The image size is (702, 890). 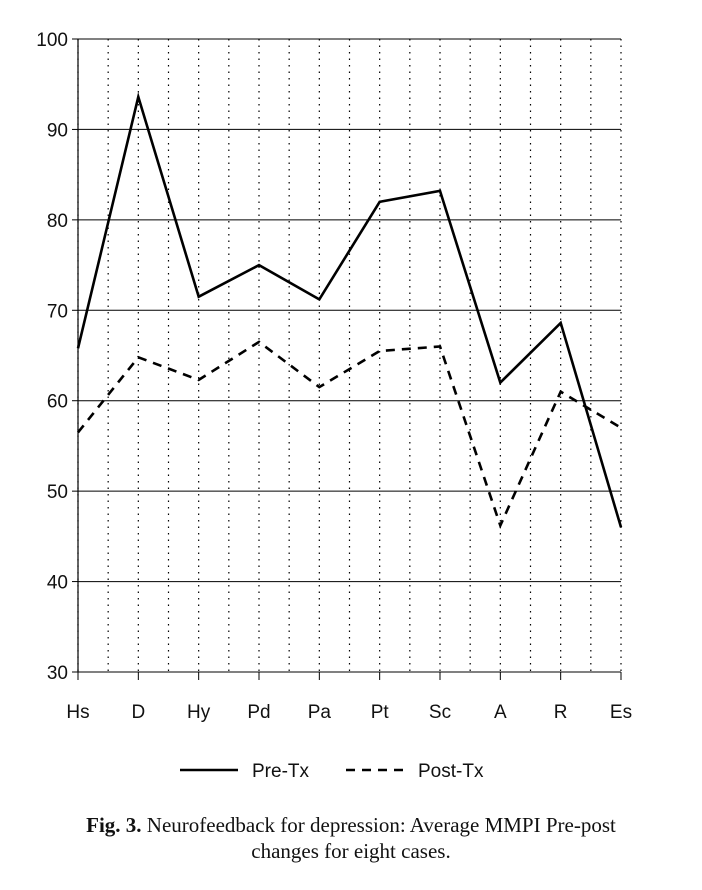 I want to click on y-tick-label-90: 90, so click(x=57, y=130).